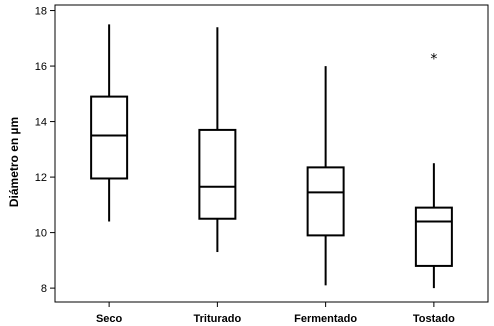 This screenshot has height=326, width=494. Describe the element at coordinates (41, 234) in the screenshot. I see `y-tick-label: 10` at that location.